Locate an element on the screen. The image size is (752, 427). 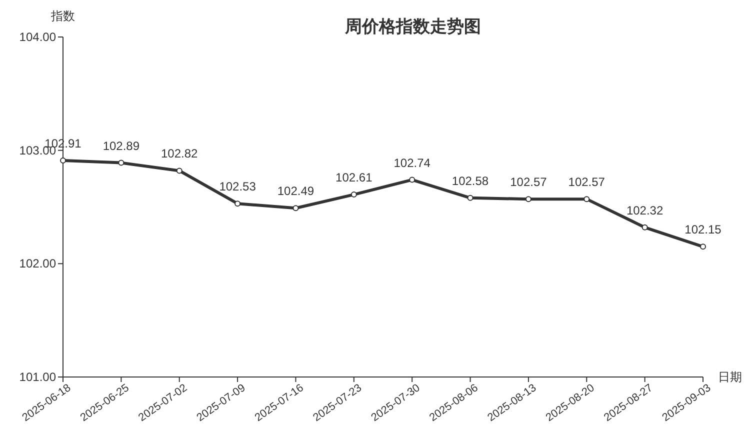
data-label: 102.32 is located at coordinates (645, 210).